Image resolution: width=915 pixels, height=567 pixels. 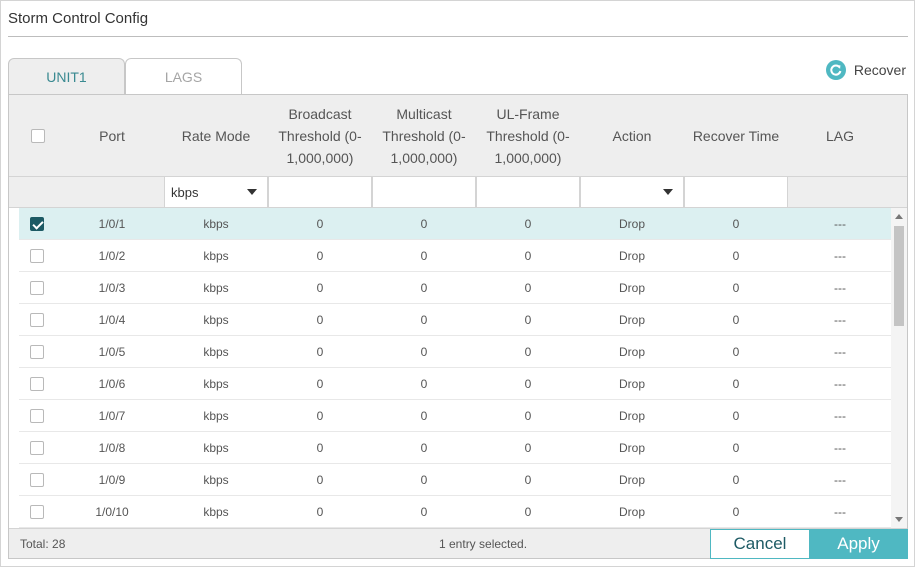 I want to click on rate-mode-filter-value: kbps, so click(x=185, y=192).